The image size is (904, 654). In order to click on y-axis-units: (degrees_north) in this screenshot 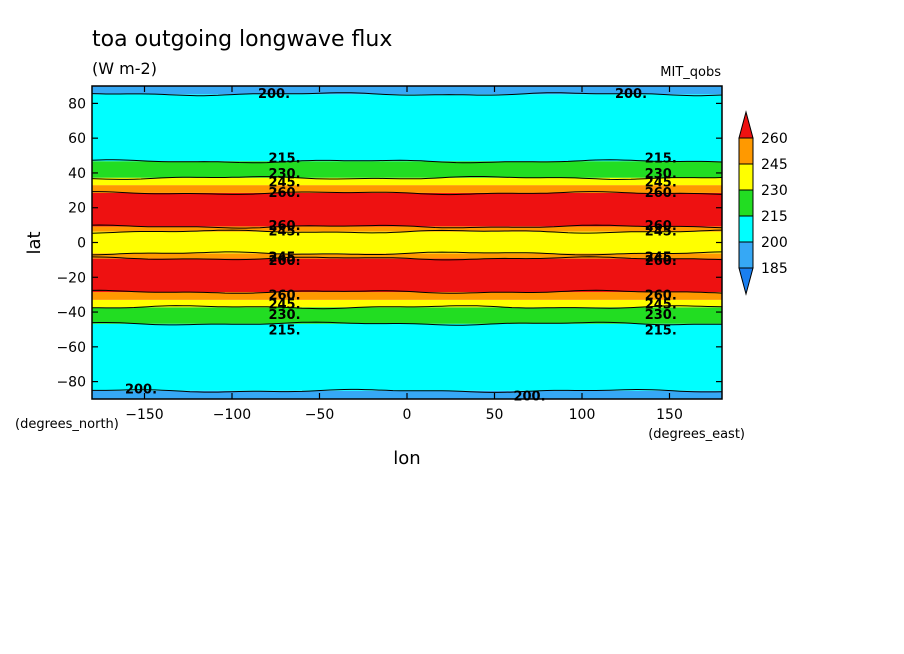, I will do `click(67, 424)`.